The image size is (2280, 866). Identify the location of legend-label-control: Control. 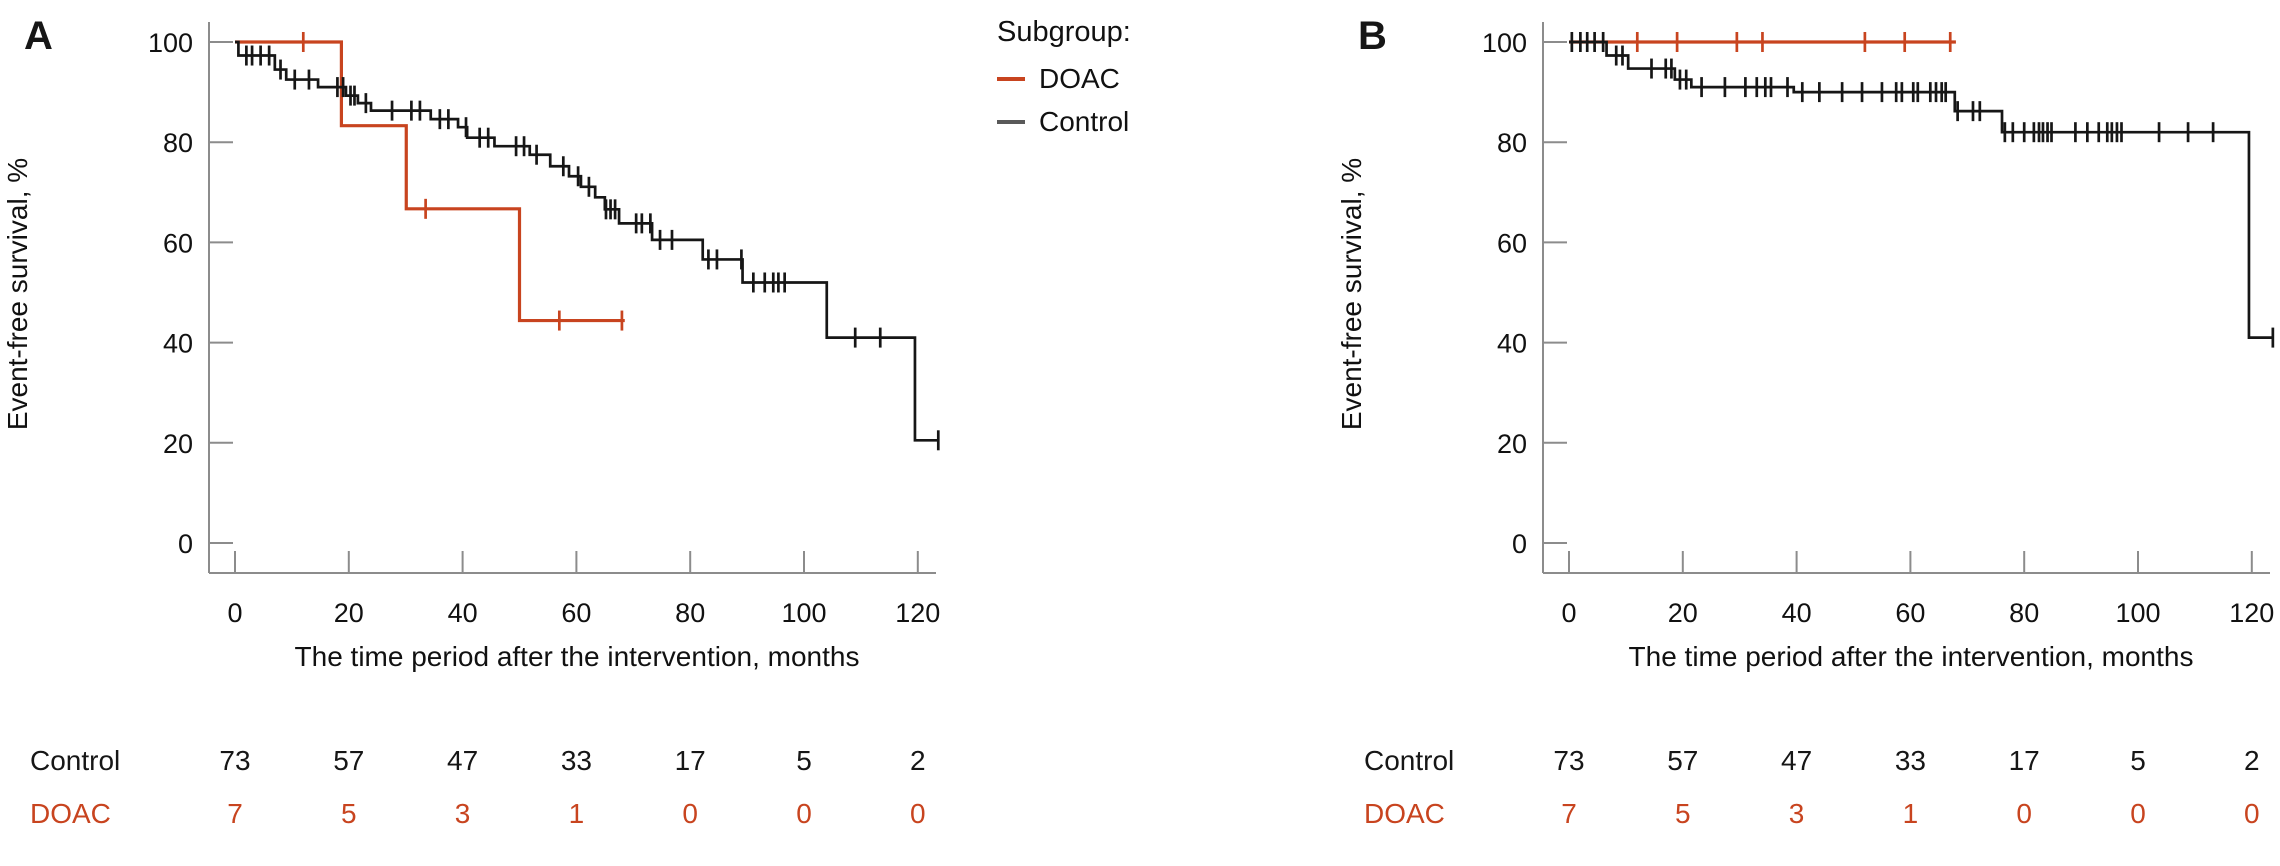
(1084, 121).